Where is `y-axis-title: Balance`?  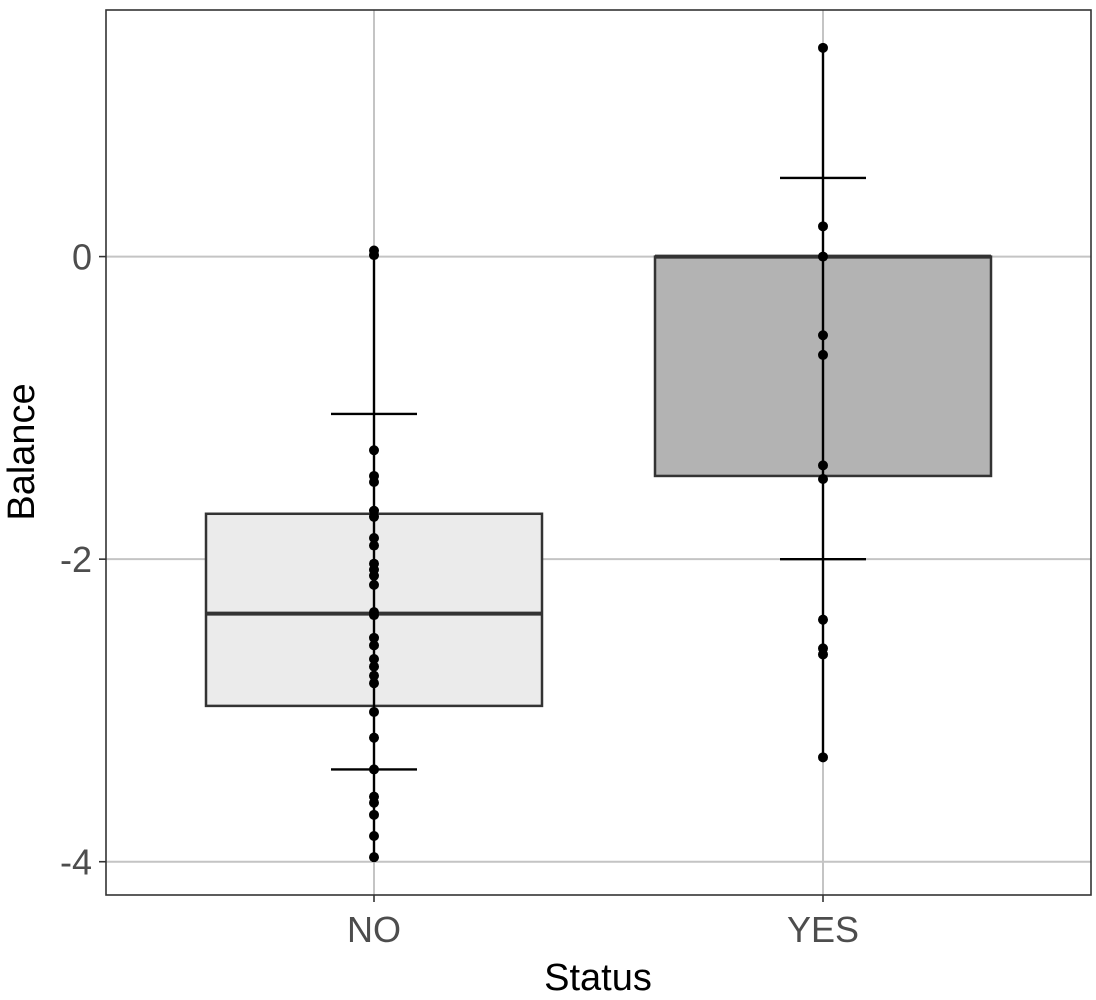 y-axis-title: Balance is located at coordinates (22, 451).